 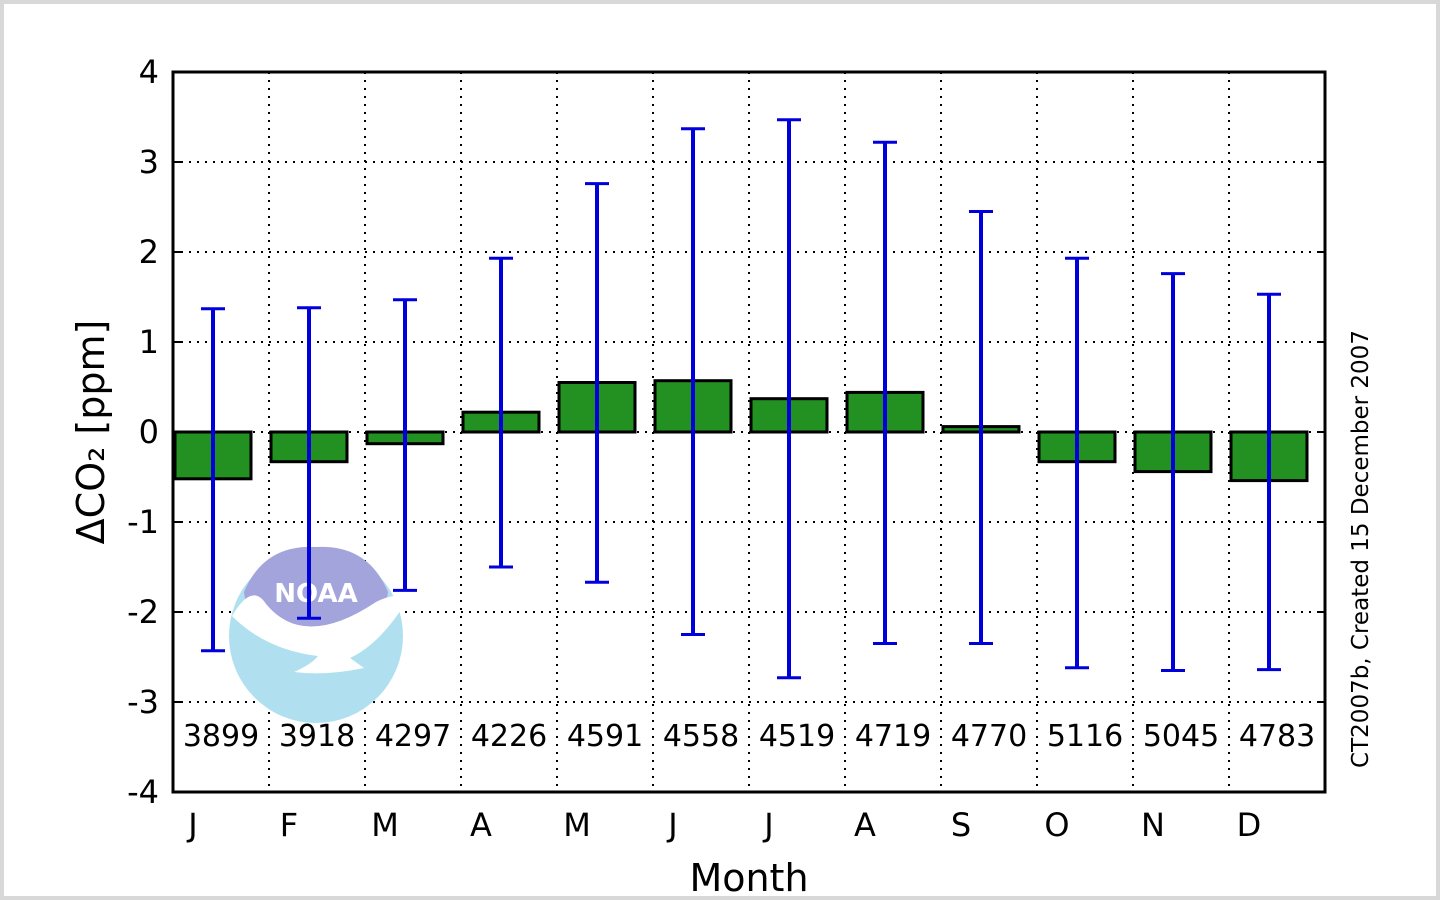 What do you see at coordinates (143, 792) in the screenshot?
I see `y-tick-label: -4` at bounding box center [143, 792].